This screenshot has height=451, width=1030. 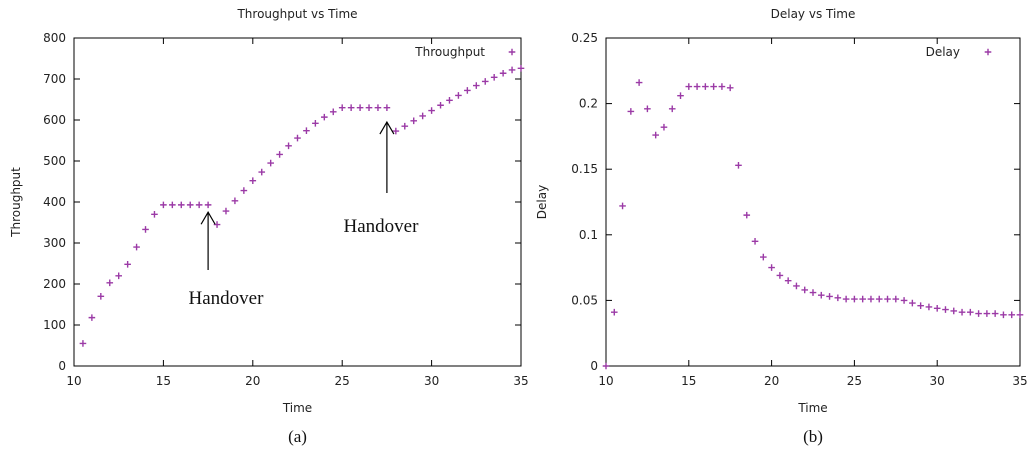 I want to click on y-tick-label: 400, so click(x=54, y=202).